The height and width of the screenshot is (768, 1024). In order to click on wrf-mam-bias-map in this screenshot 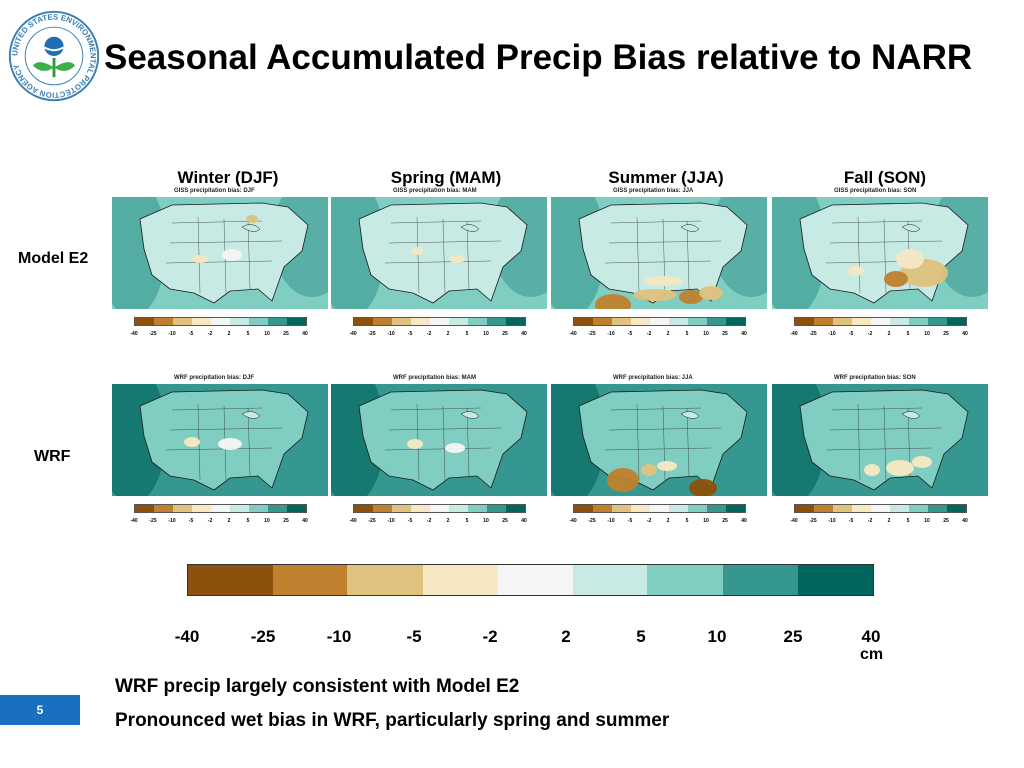, I will do `click(439, 440)`.